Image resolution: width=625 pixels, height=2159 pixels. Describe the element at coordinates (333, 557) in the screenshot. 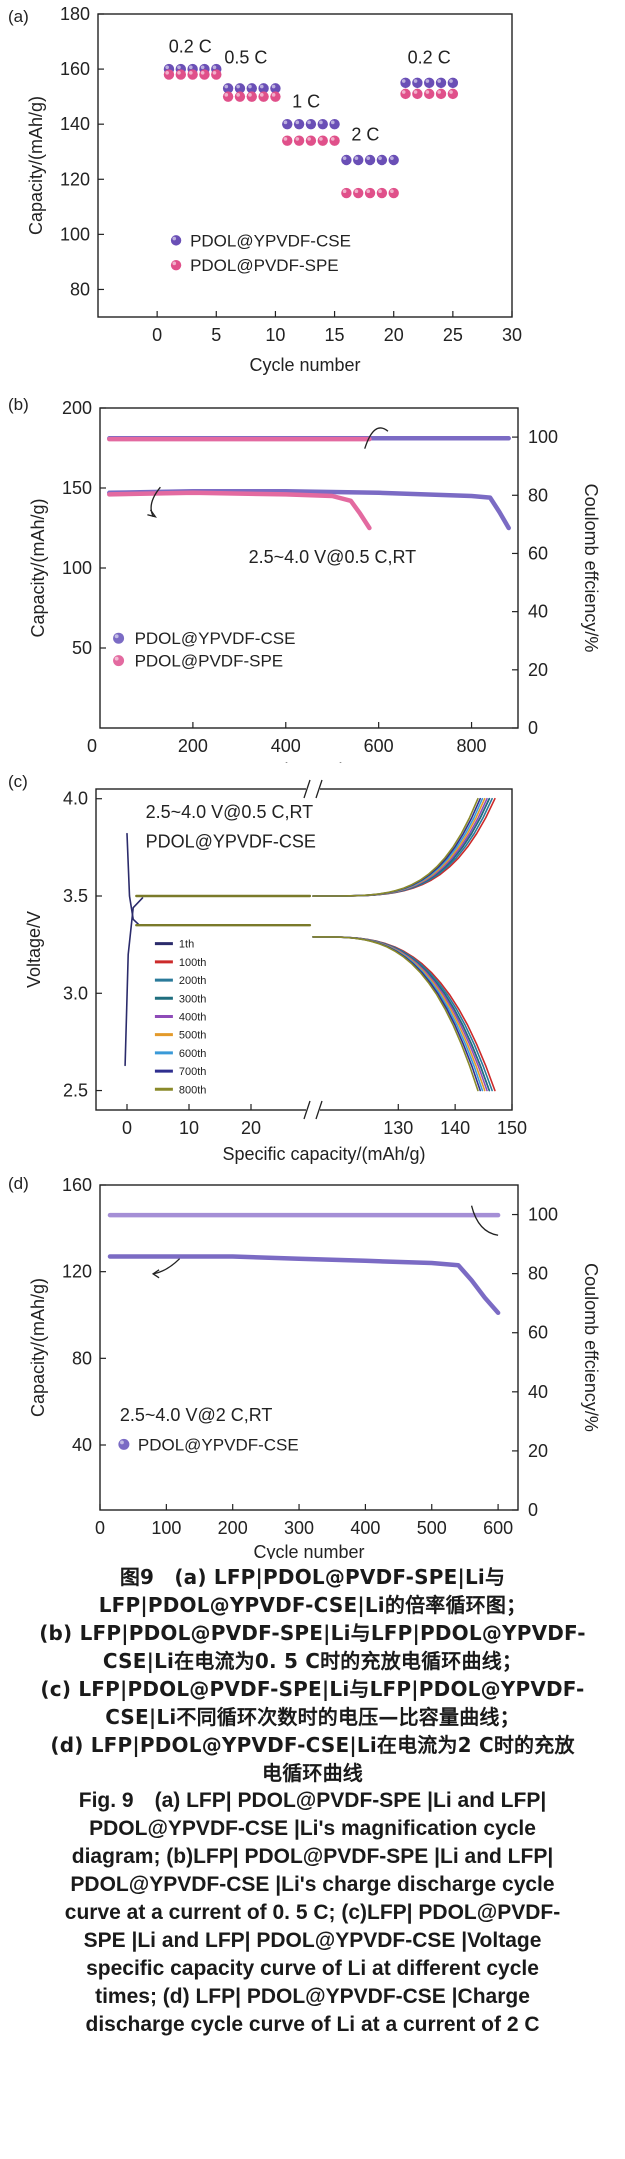

I see `chart-annotation: 2.5~4.0 V@0.5 C,RT` at that location.